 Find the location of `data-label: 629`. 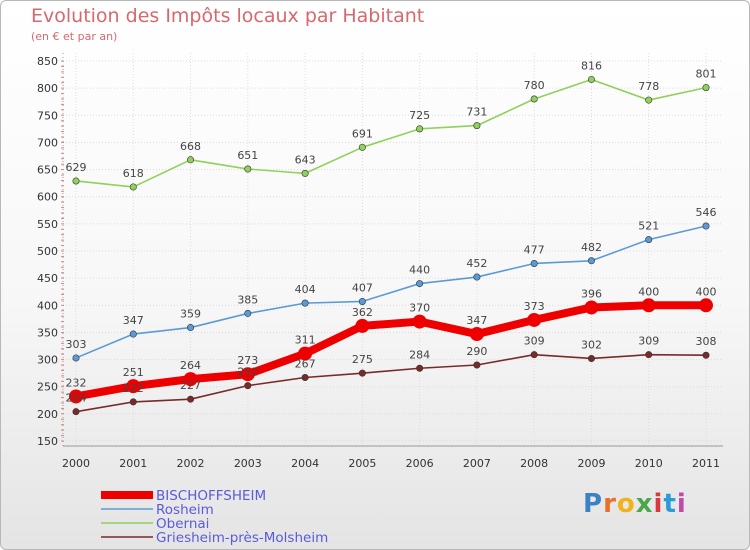

data-label: 629 is located at coordinates (76, 167).